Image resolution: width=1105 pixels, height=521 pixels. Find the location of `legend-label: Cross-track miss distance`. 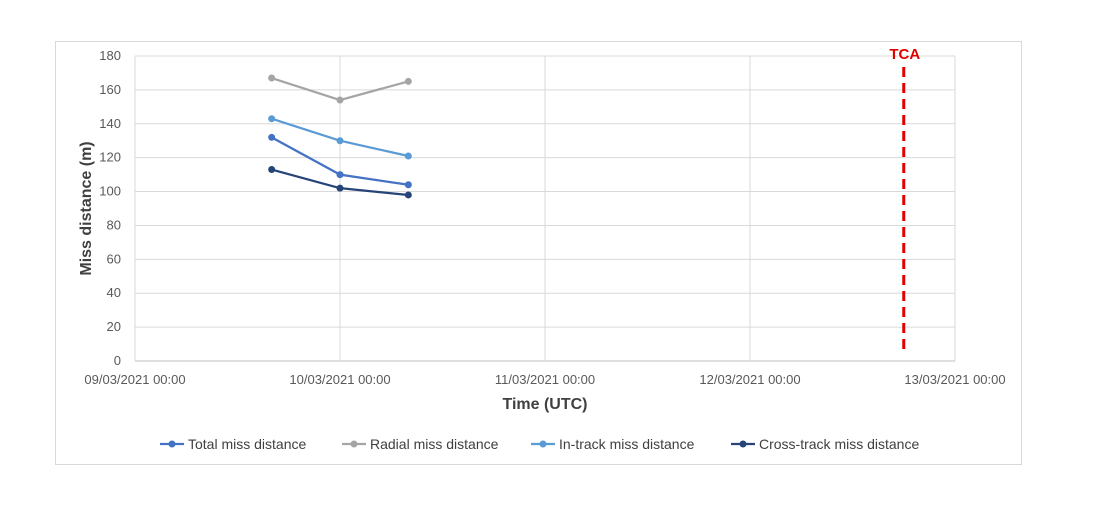

legend-label: Cross-track miss distance is located at coordinates (839, 444).